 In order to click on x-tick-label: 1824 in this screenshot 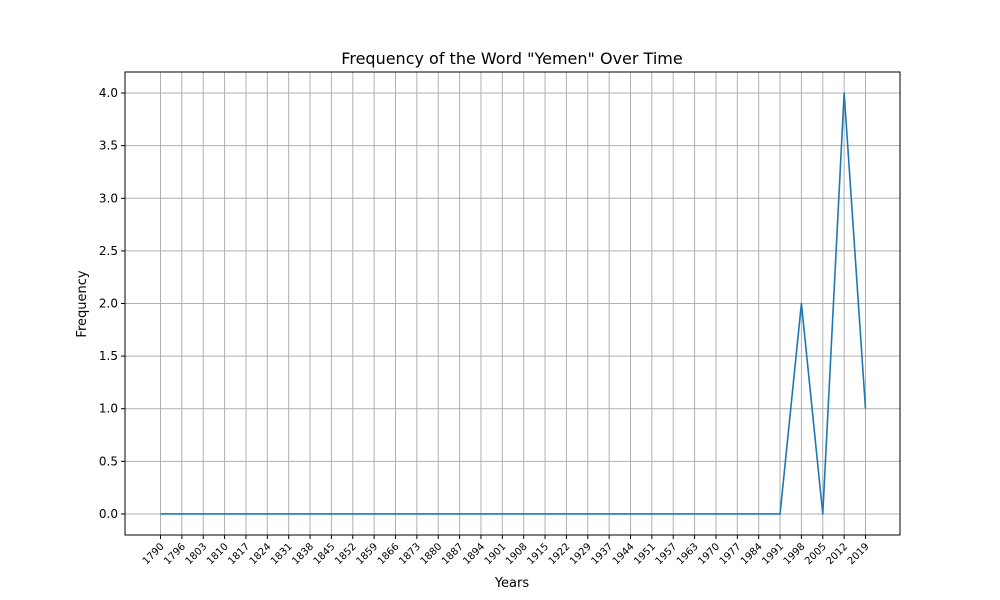, I will do `click(261, 554)`.